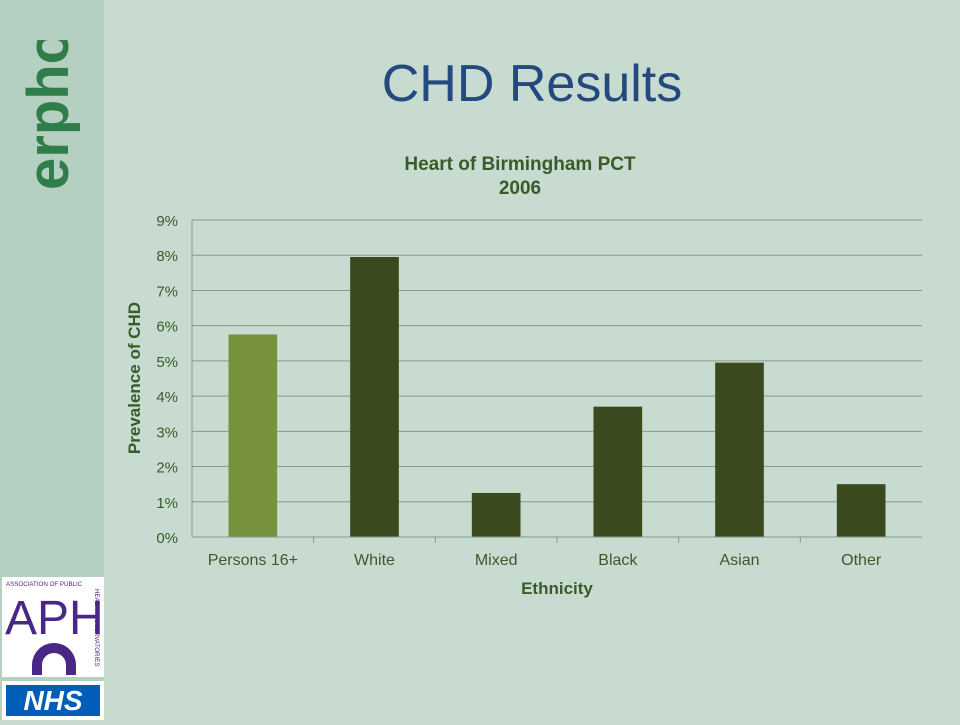 This screenshot has width=960, height=725. What do you see at coordinates (557, 588) in the screenshot?
I see `x-axis-title: Ethnicity` at bounding box center [557, 588].